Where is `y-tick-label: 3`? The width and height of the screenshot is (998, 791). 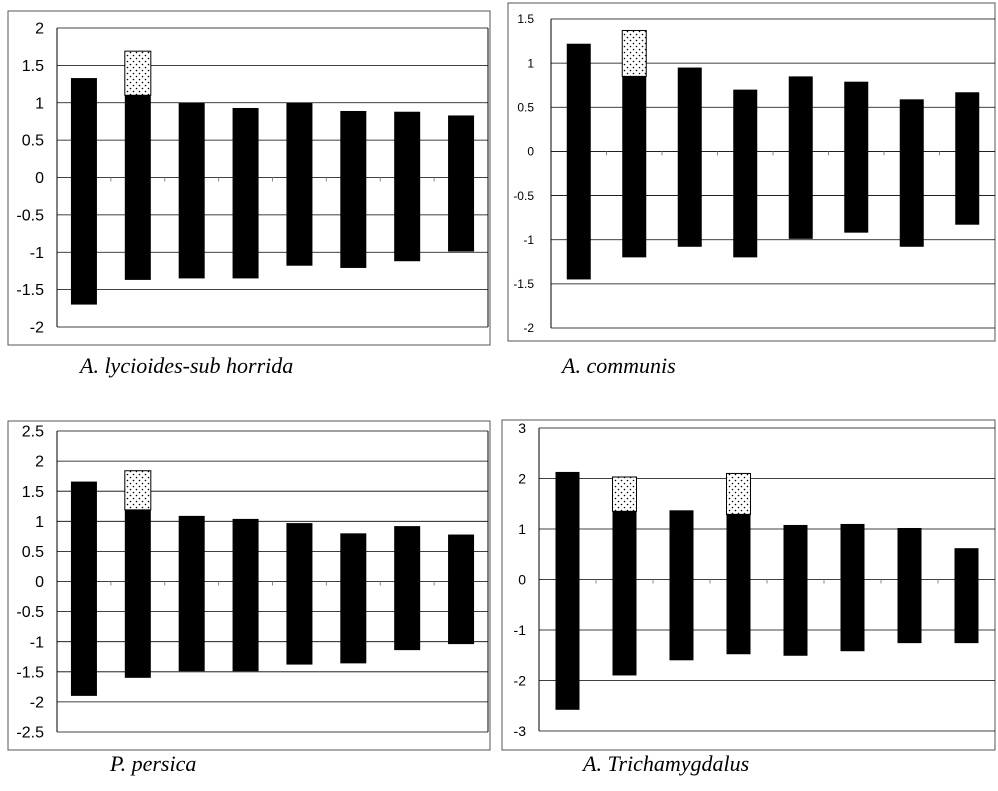
y-tick-label: 3 is located at coordinates (522, 428).